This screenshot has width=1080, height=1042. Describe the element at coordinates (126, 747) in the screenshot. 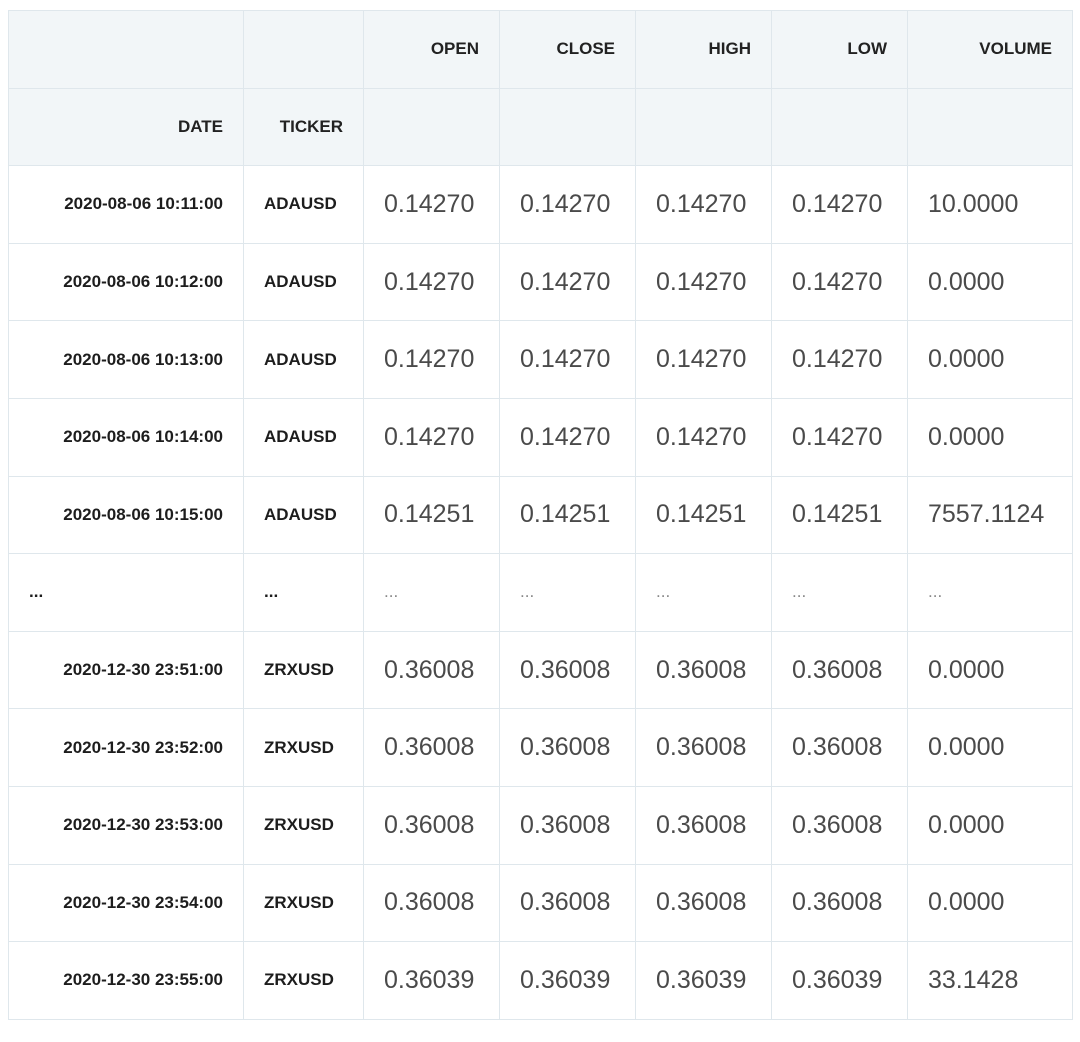

I see `date-cell: 2020-12-30 23:52:00` at that location.